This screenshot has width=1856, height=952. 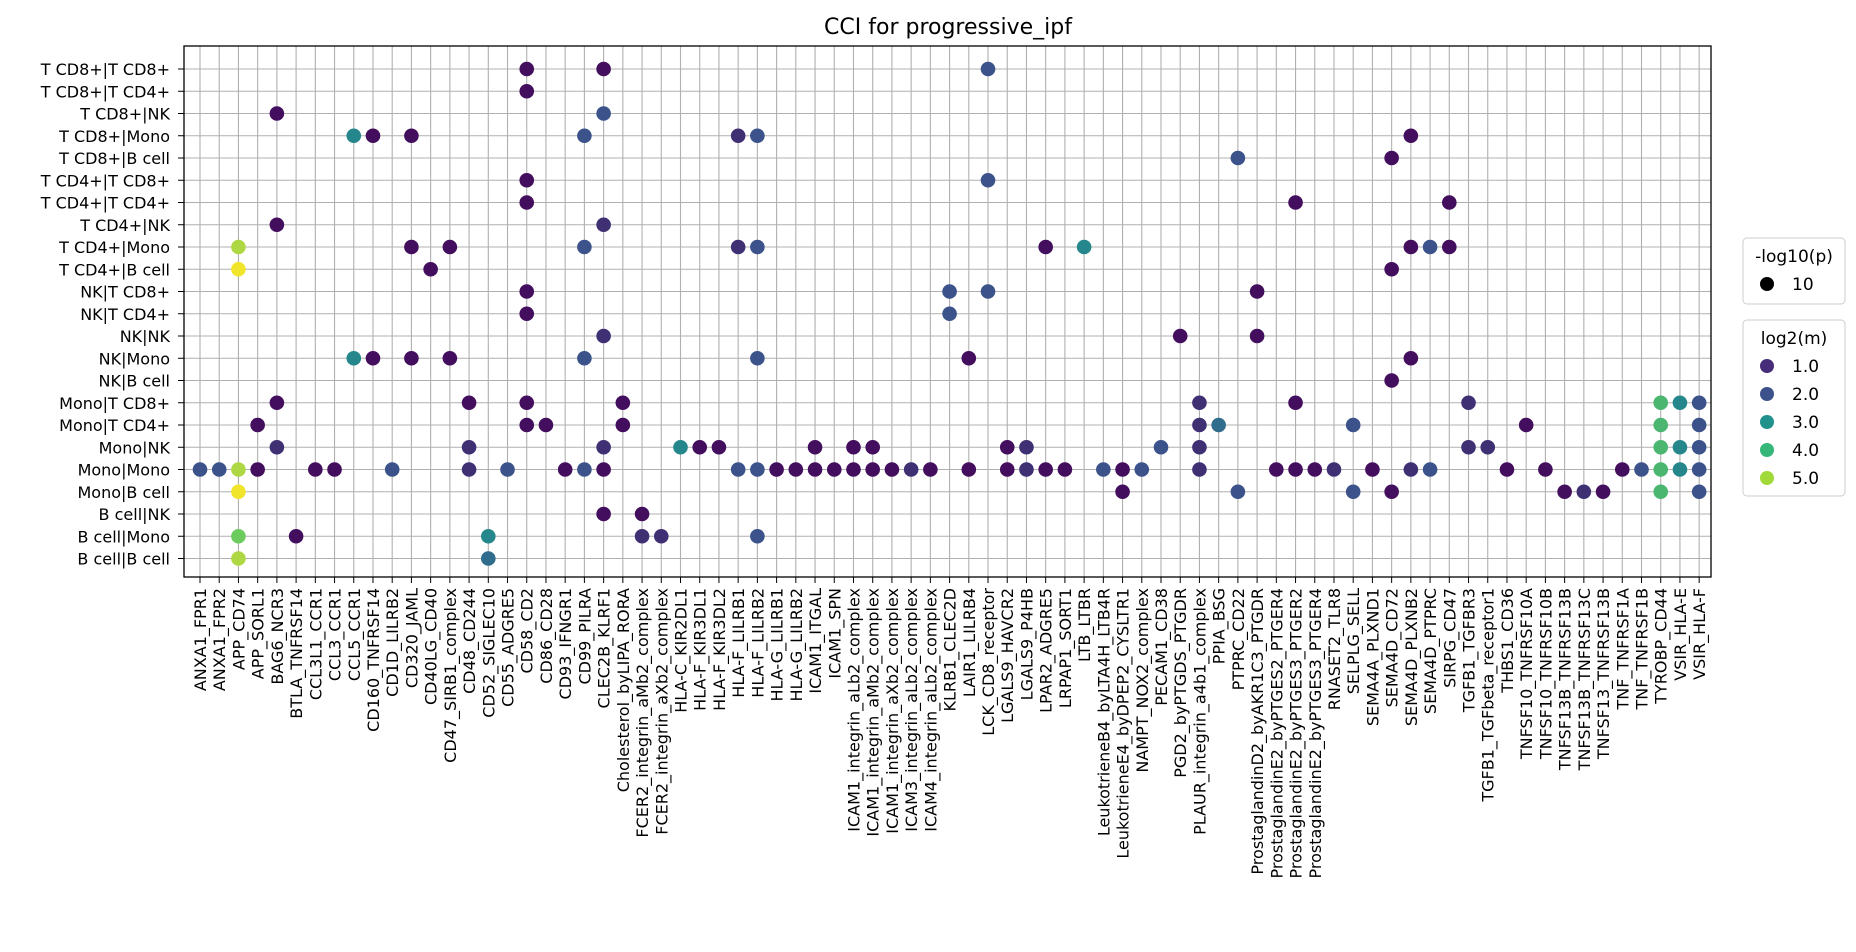 What do you see at coordinates (105, 91) in the screenshot?
I see `y-tick-label: T CD8+|T CD4+` at bounding box center [105, 91].